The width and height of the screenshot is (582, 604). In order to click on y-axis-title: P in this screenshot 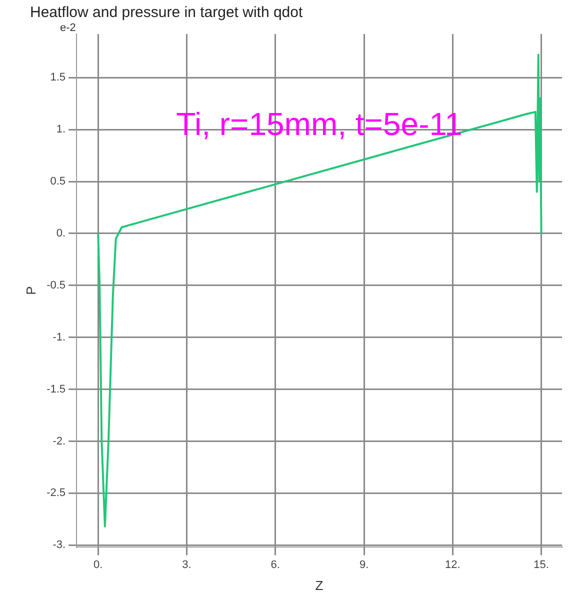, I will do `click(30, 290)`.